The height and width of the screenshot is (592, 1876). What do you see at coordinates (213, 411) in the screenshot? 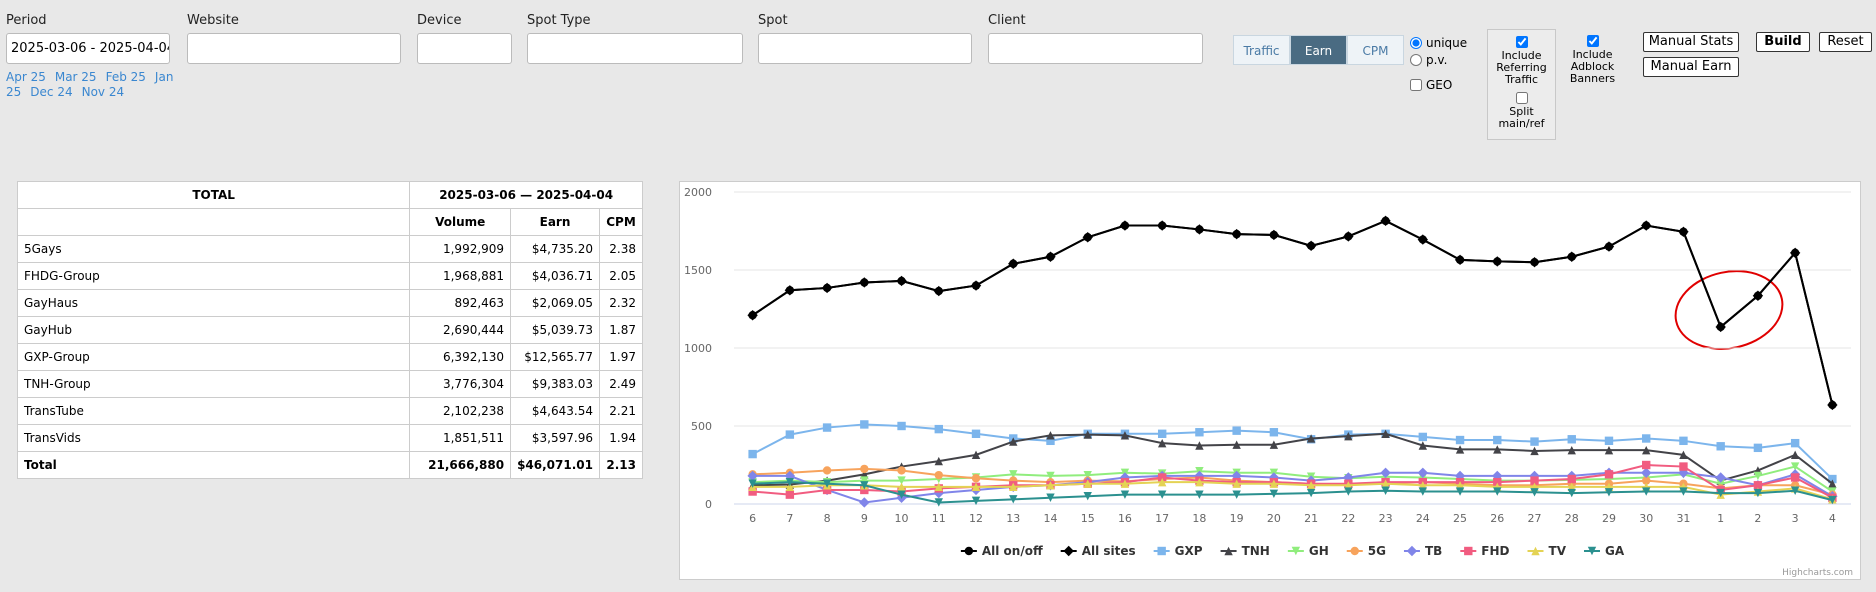
I see `table-cell: TransTube` at bounding box center [213, 411].